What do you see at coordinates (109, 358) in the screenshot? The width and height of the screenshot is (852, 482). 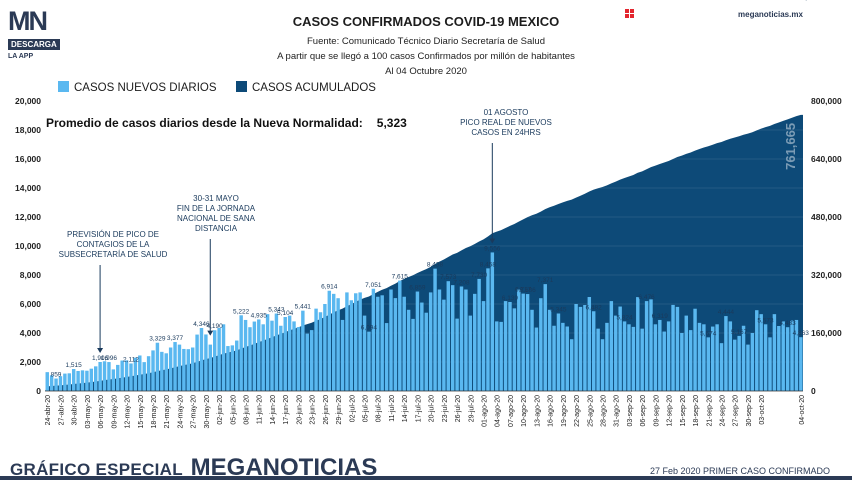 I see `data-label: 1,996` at bounding box center [109, 358].